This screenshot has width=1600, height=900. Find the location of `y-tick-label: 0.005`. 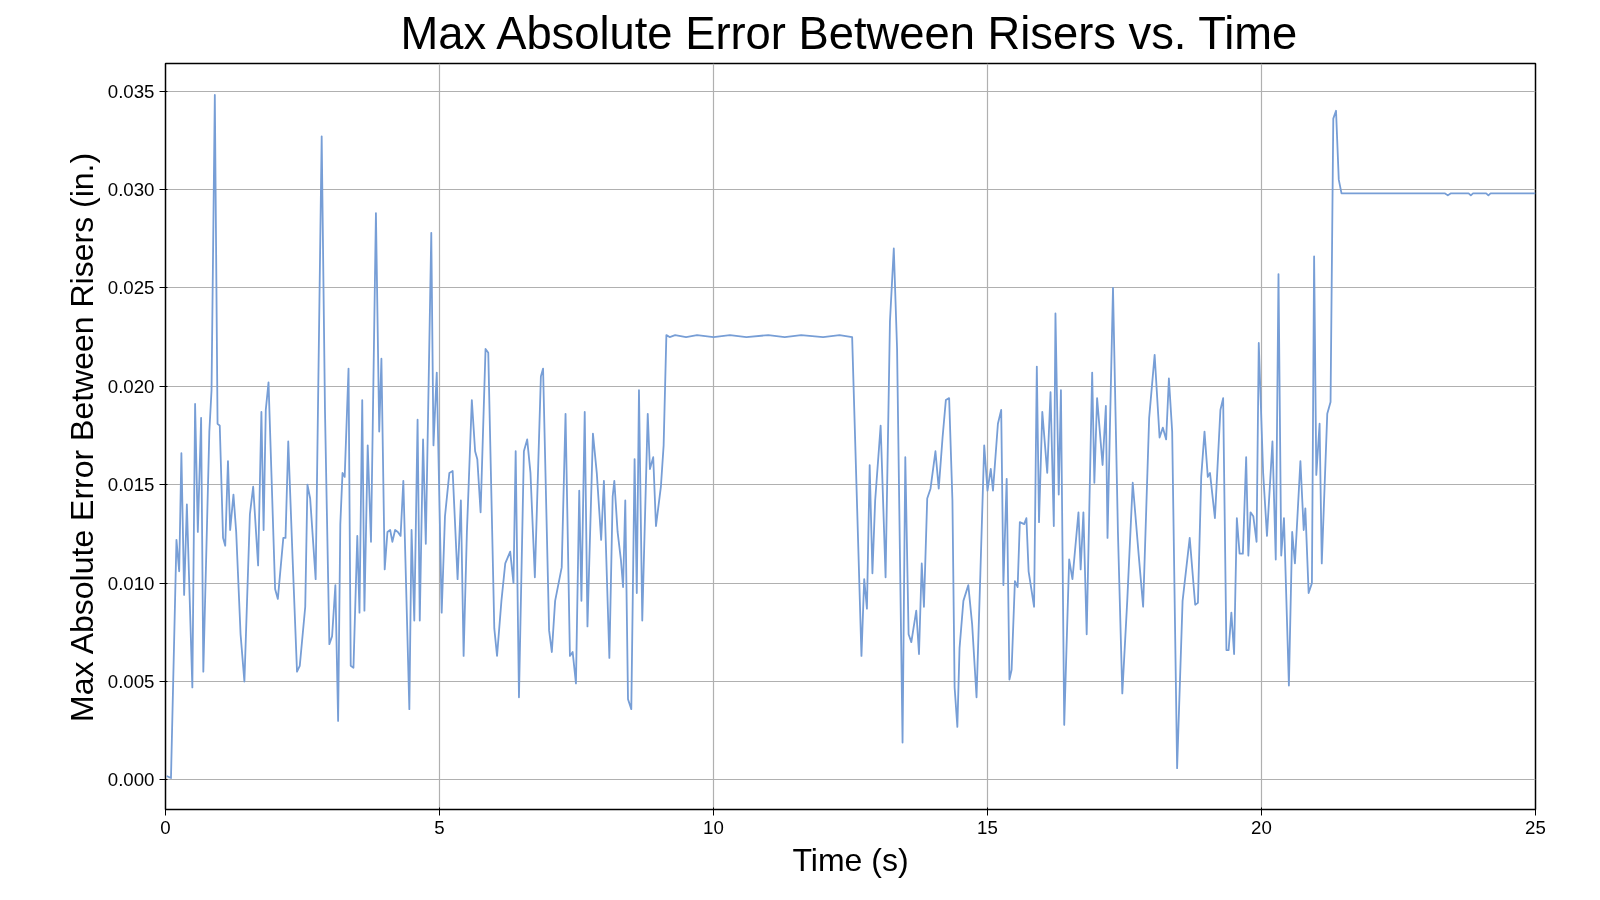

y-tick-label: 0.005 is located at coordinates (131, 682).